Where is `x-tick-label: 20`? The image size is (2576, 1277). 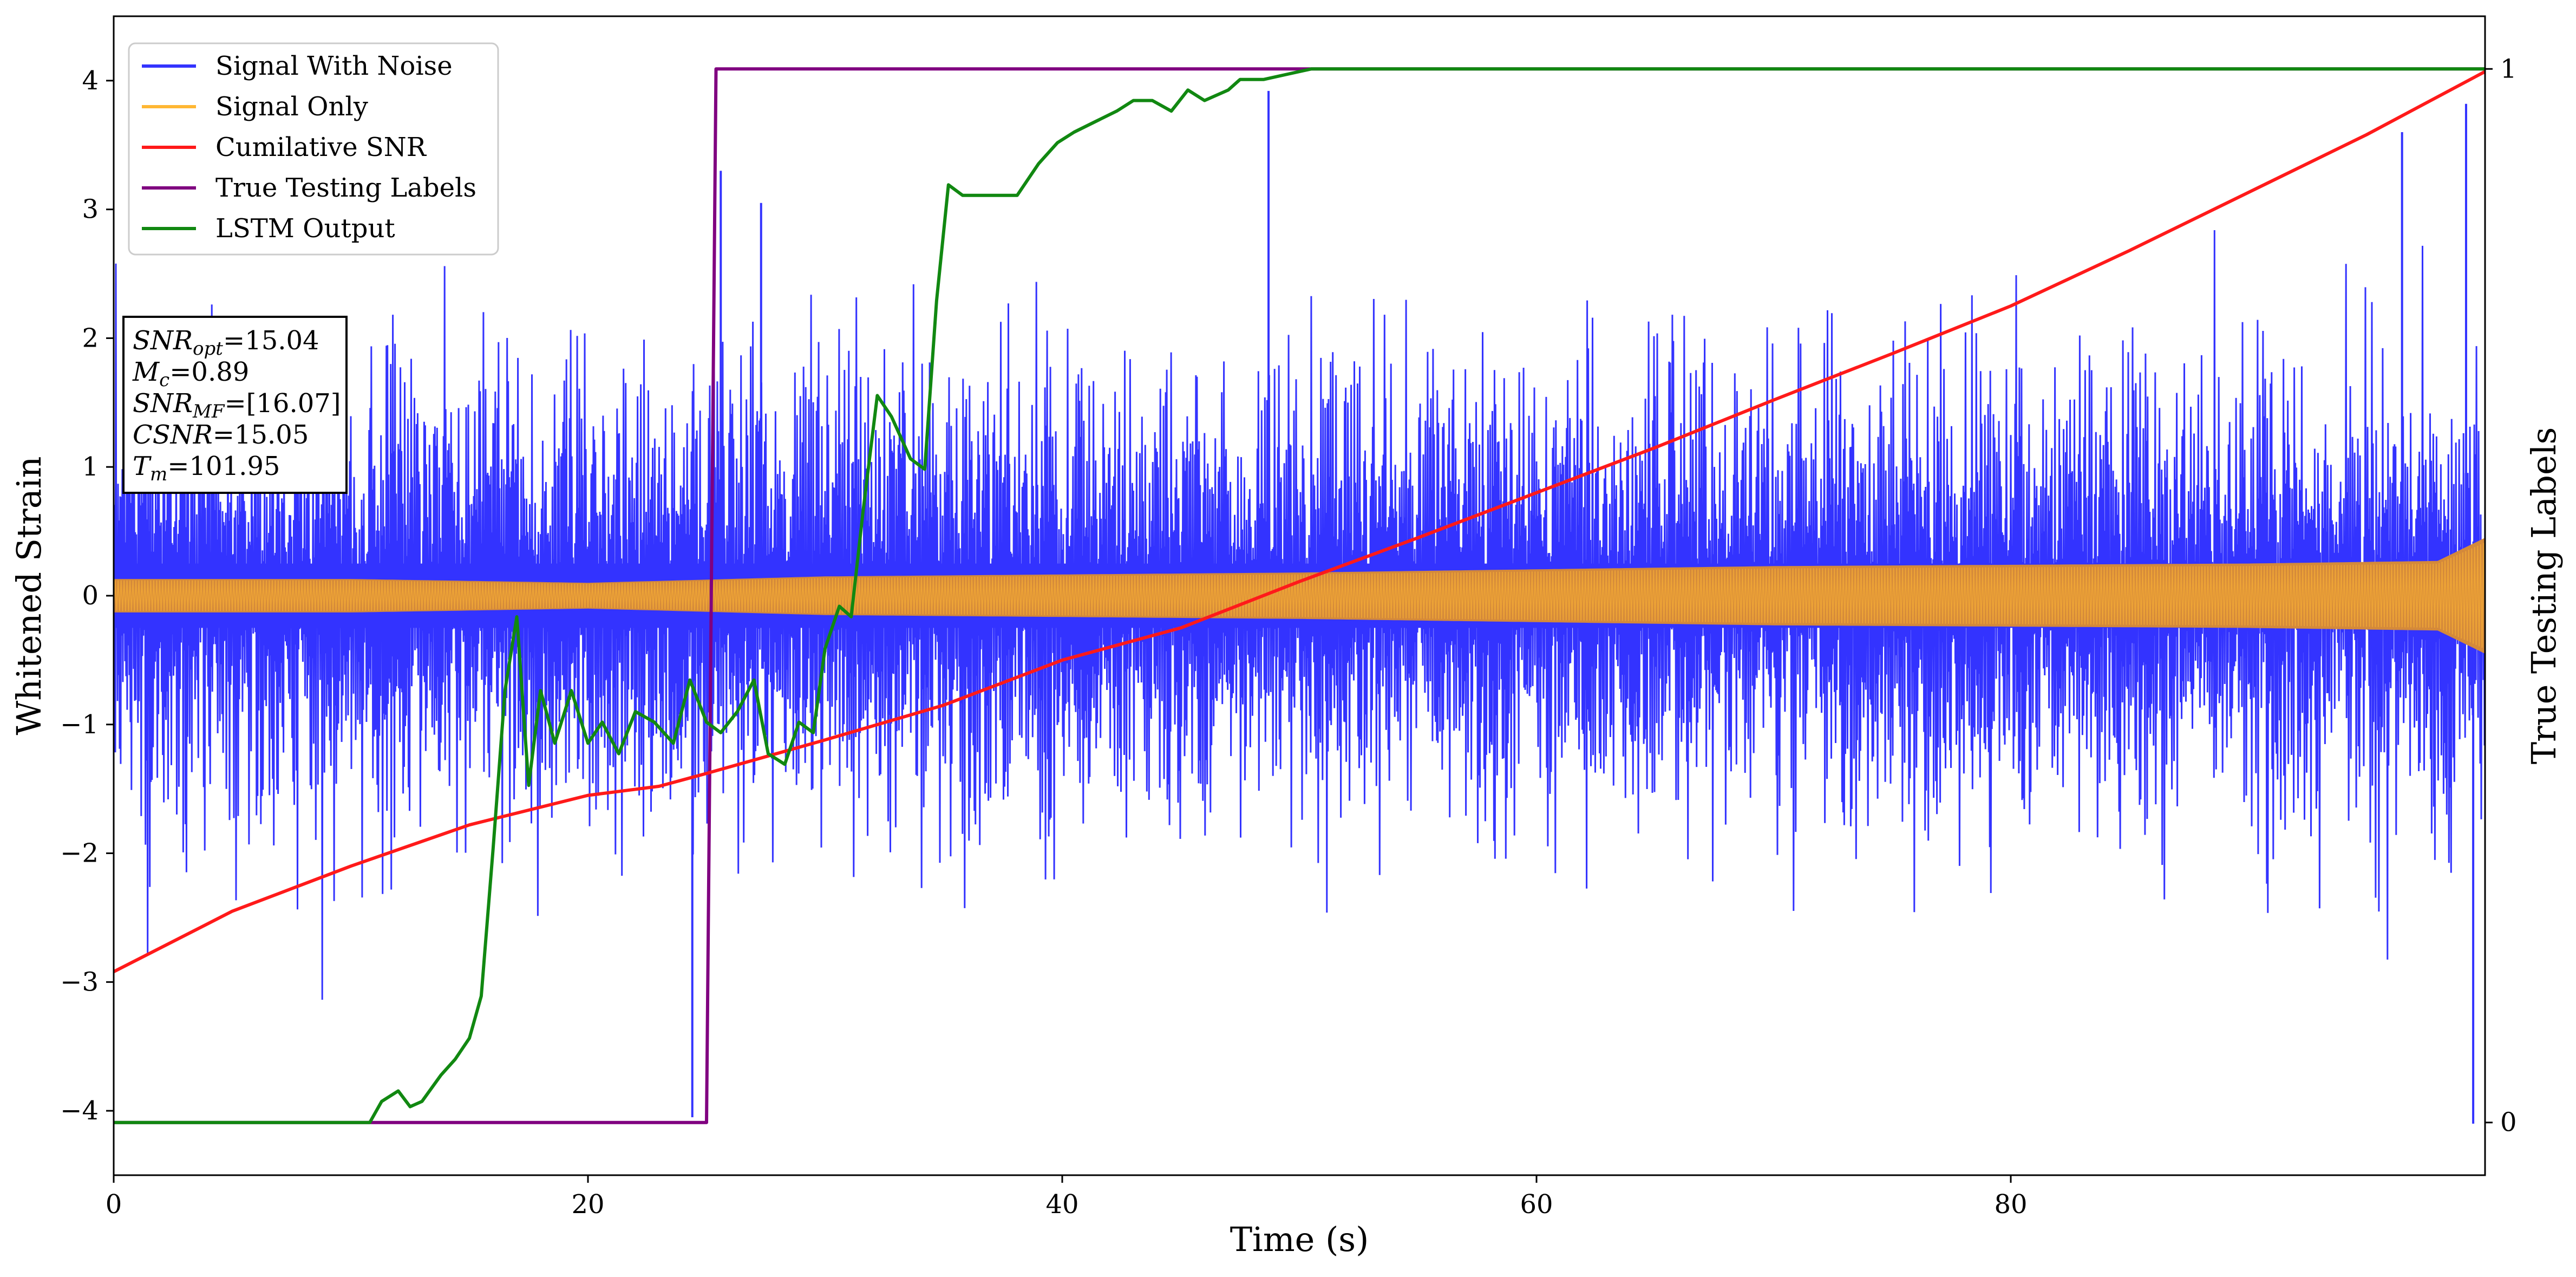
x-tick-label: 20 is located at coordinates (588, 1204).